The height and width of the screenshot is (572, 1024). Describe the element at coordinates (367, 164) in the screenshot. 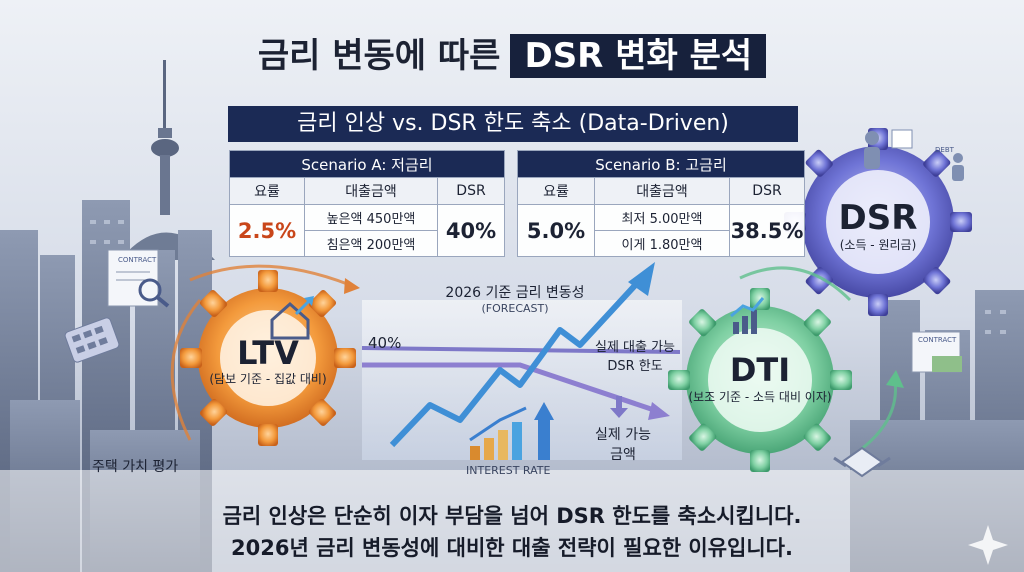

I see `scenario-a-header: Scenario A: 저금리` at that location.